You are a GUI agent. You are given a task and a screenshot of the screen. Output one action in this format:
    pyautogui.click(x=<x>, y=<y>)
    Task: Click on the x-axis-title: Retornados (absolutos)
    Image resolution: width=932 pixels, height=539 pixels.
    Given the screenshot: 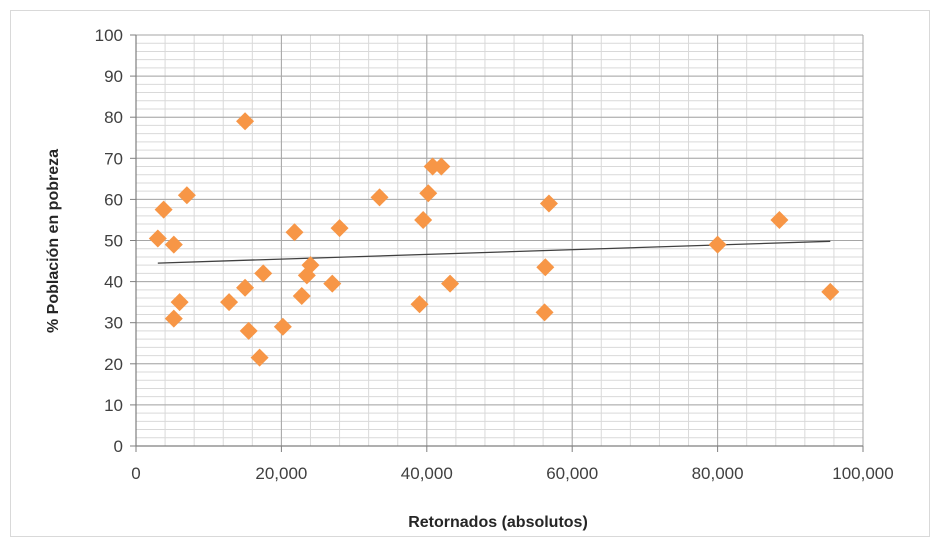 What is the action you would take?
    pyautogui.click(x=498, y=522)
    